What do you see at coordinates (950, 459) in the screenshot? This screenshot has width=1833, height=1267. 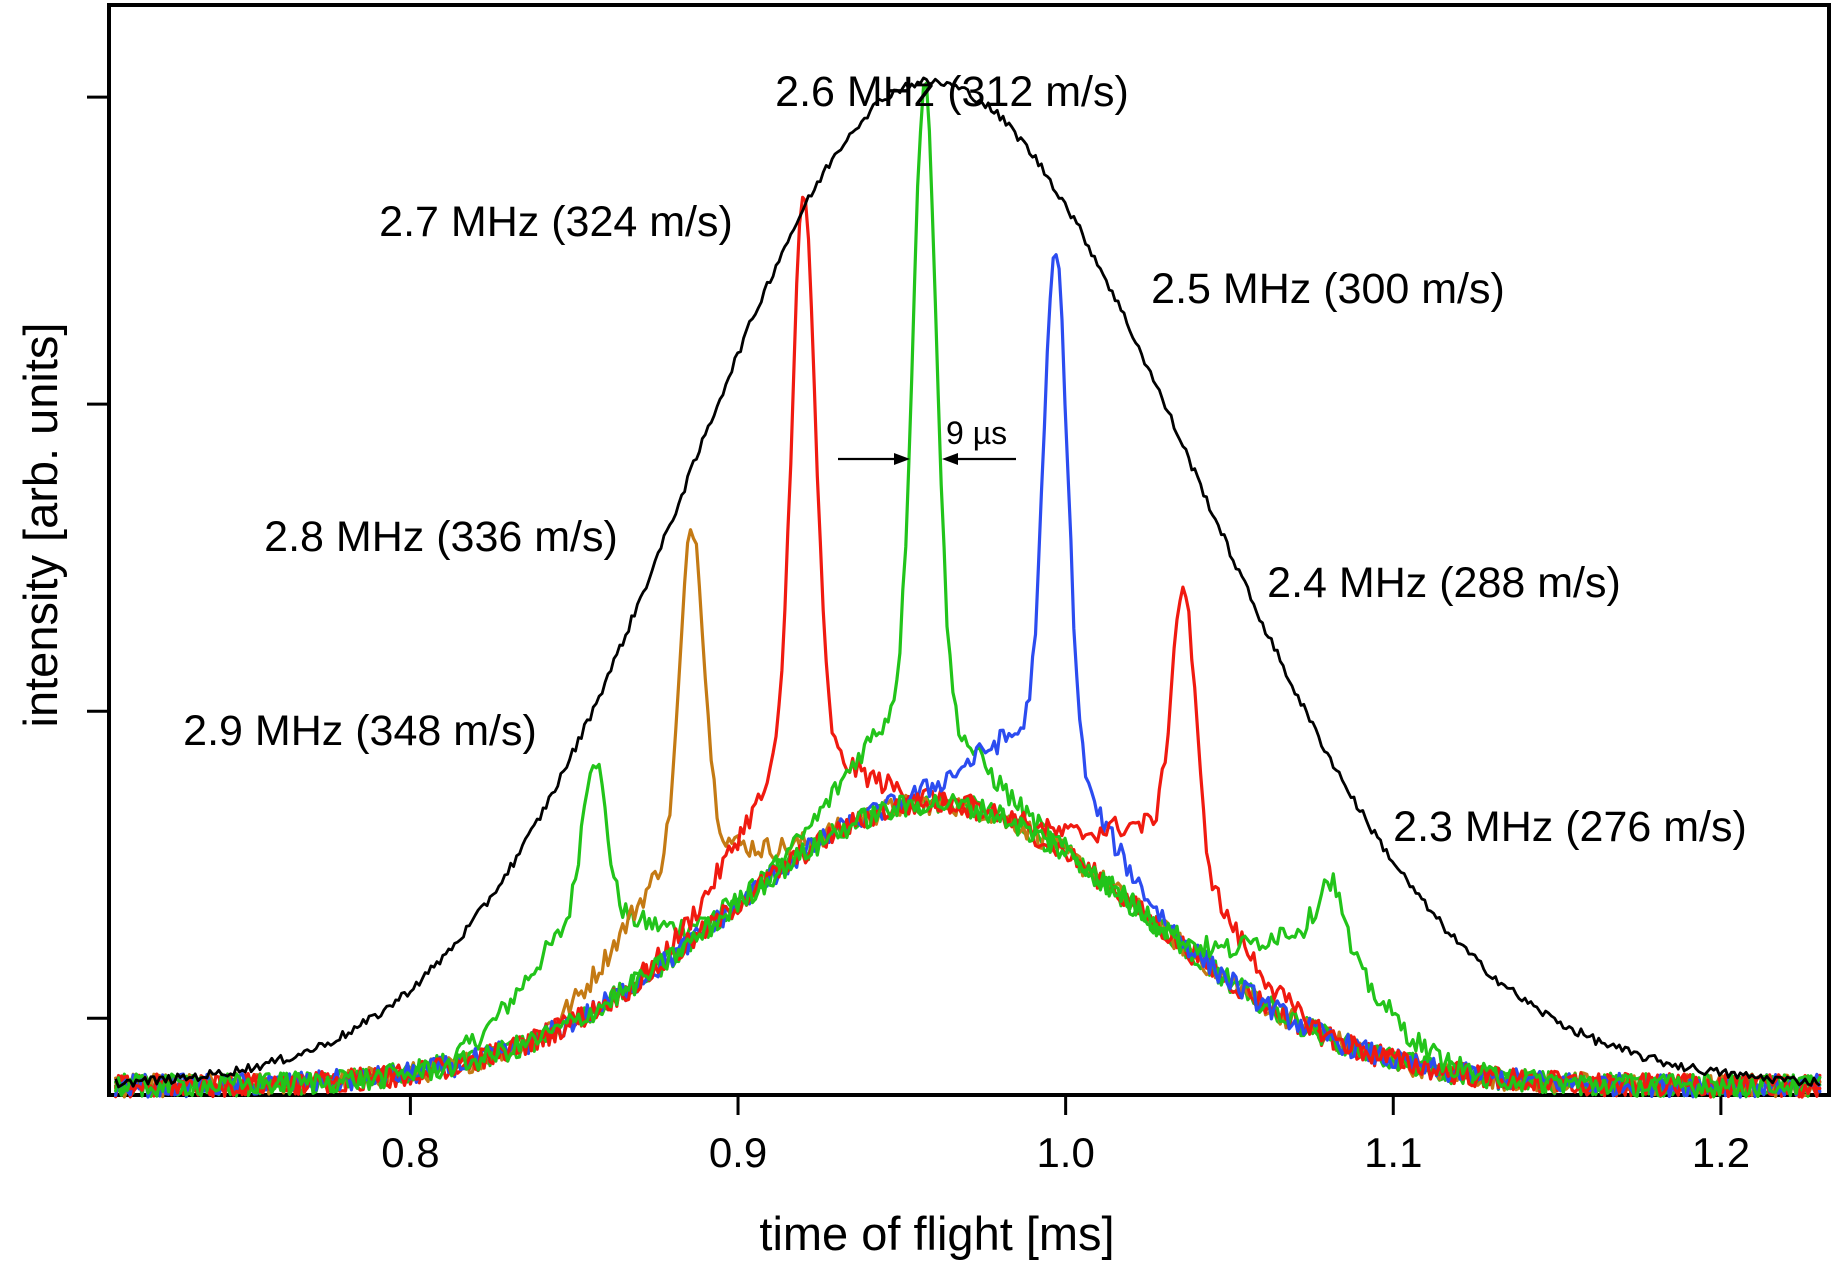 I see `width-arrow-right-head` at bounding box center [950, 459].